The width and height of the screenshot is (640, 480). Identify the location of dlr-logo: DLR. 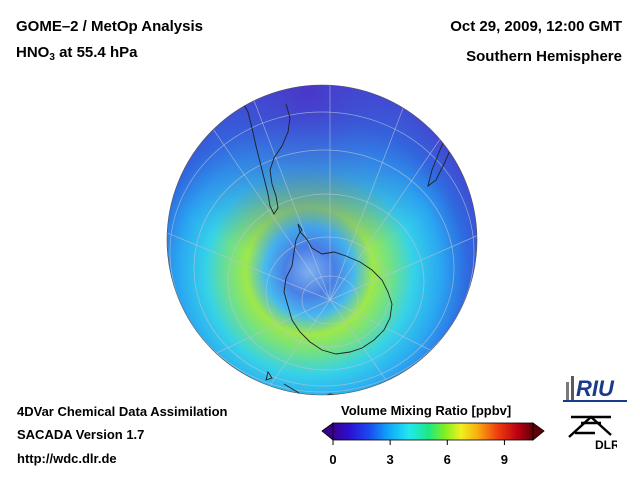
(592, 433).